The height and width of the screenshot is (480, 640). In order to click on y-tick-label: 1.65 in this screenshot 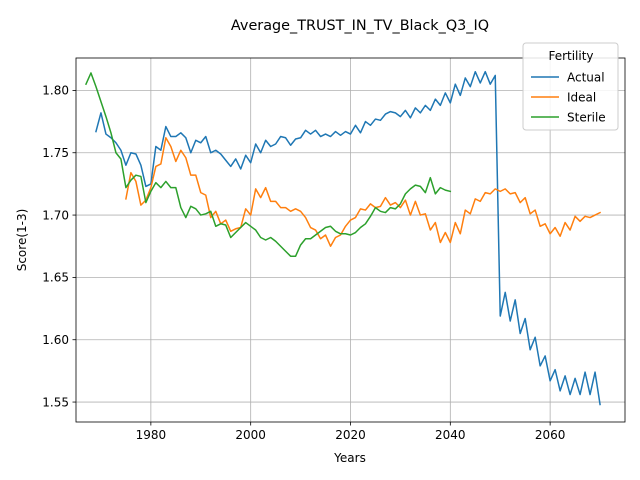, I will do `click(55, 278)`.